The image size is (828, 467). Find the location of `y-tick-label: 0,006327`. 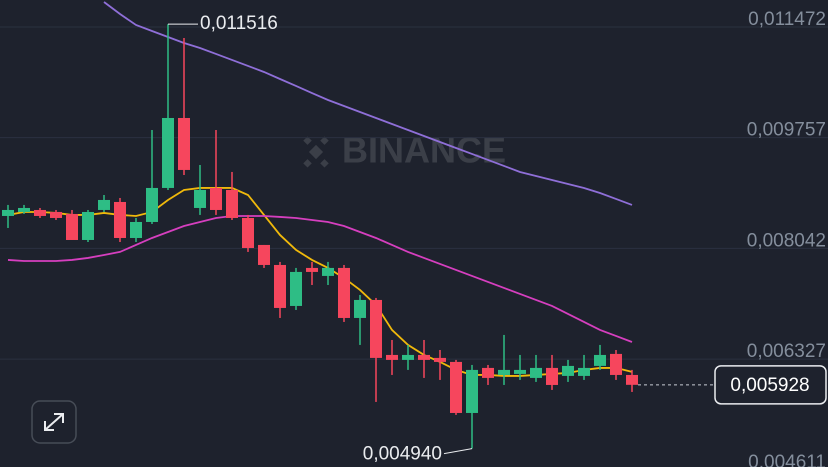

y-tick-label: 0,006327 is located at coordinates (786, 351).